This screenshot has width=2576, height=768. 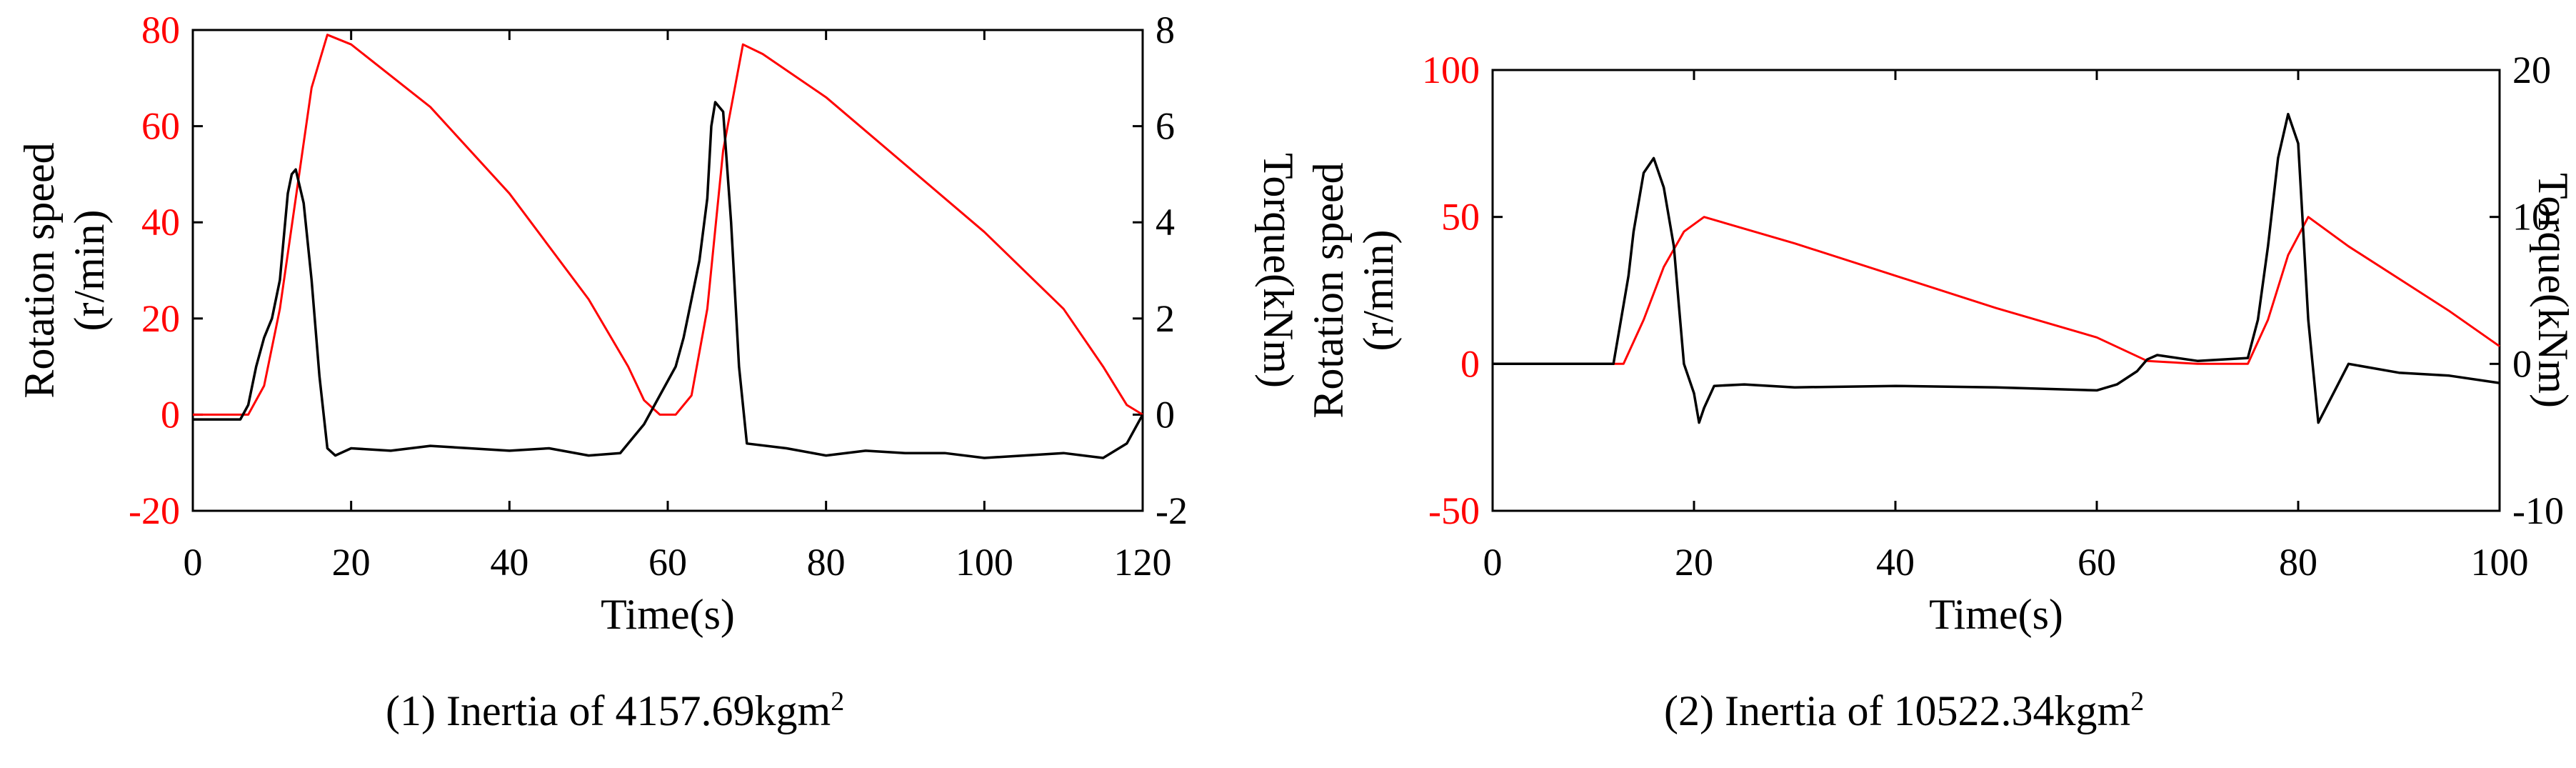 I want to click on y-right-tick-label: 6, so click(x=1165, y=126).